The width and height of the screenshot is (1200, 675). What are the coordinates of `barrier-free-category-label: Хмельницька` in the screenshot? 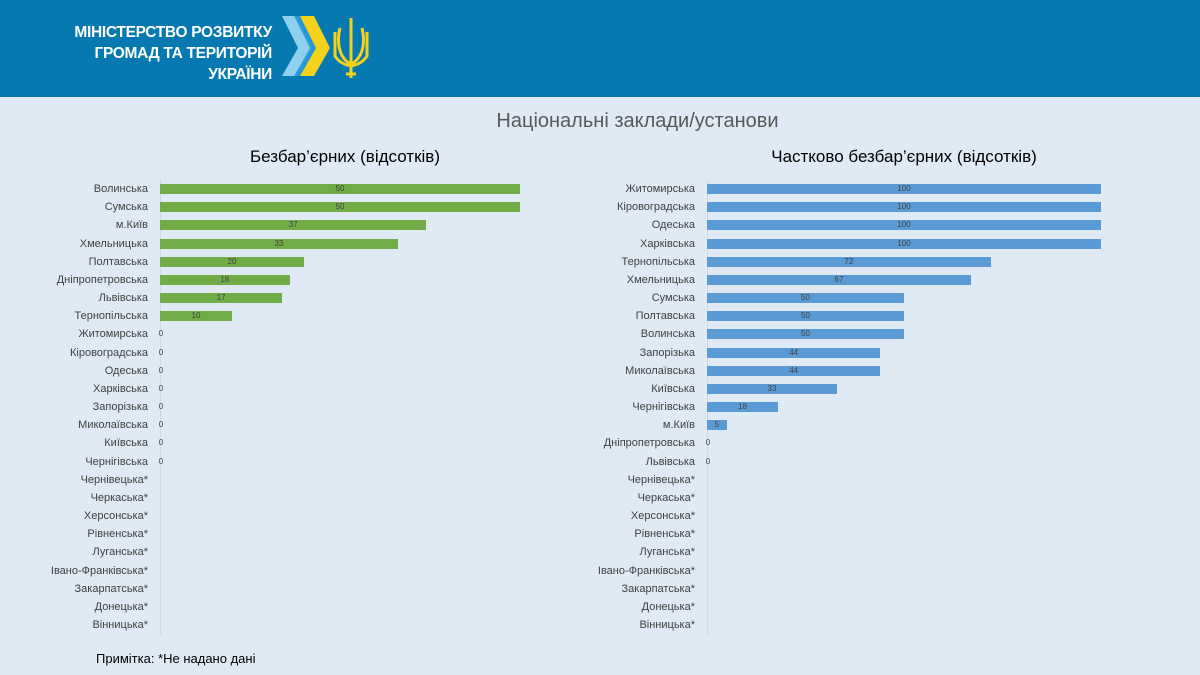 It's located at (113, 243).